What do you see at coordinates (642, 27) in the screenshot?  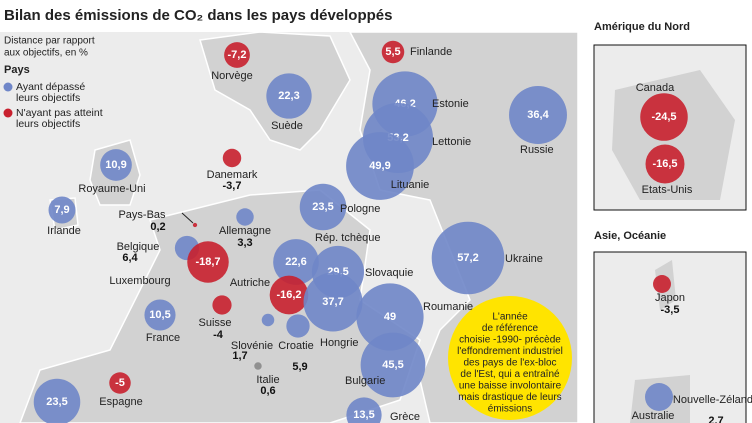 I see `panel-title: Amérique du Nord` at bounding box center [642, 27].